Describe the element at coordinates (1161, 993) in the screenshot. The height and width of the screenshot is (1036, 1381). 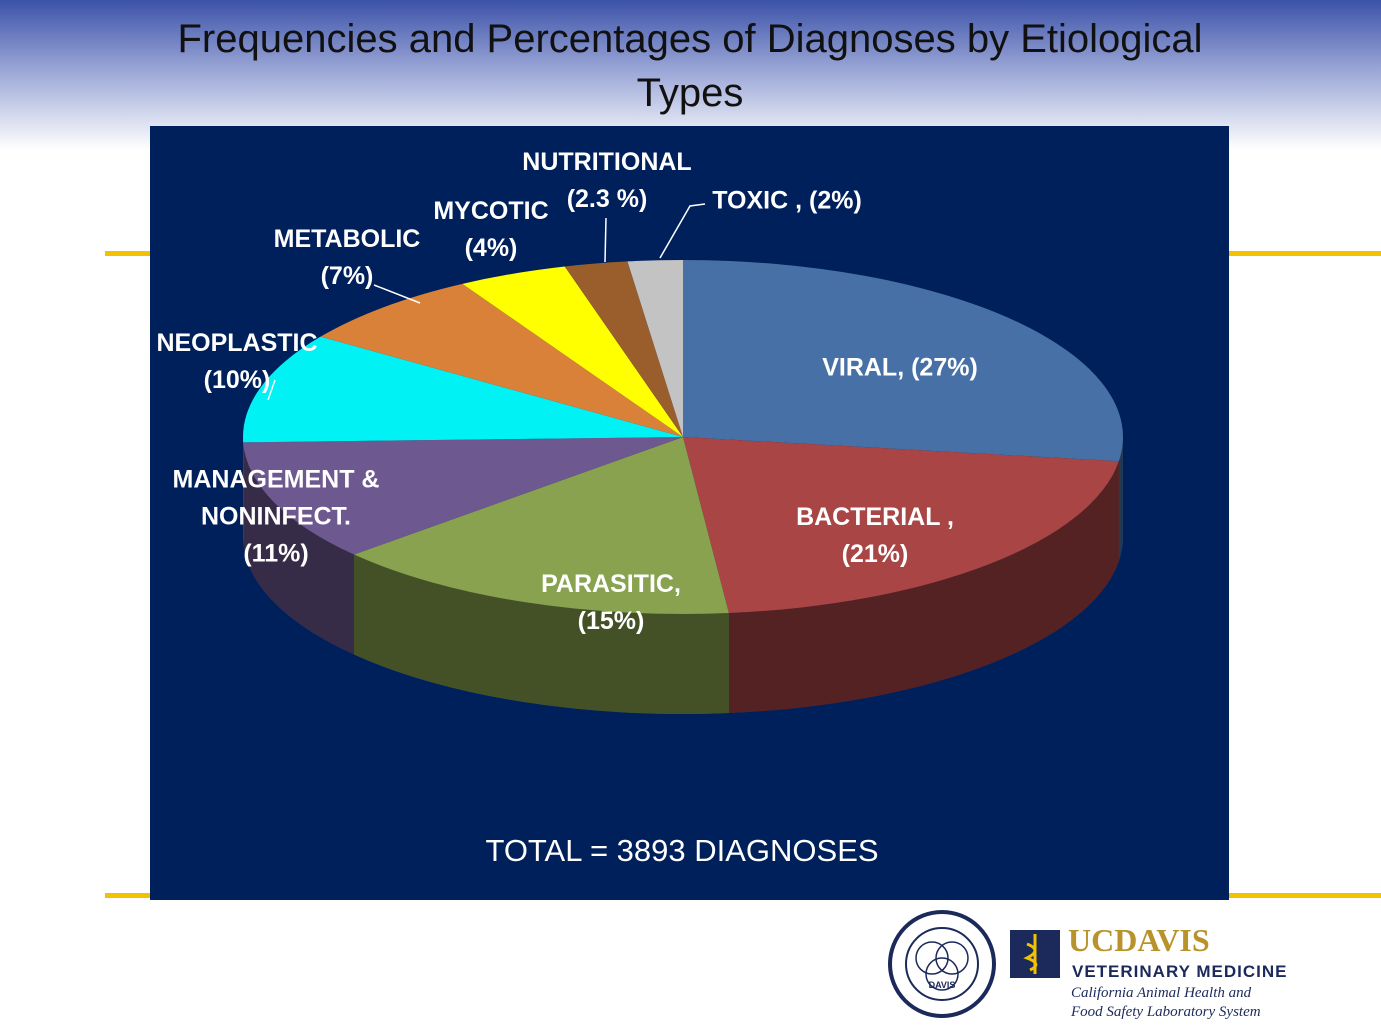
I see `lab-name: California Animal Health and` at that location.